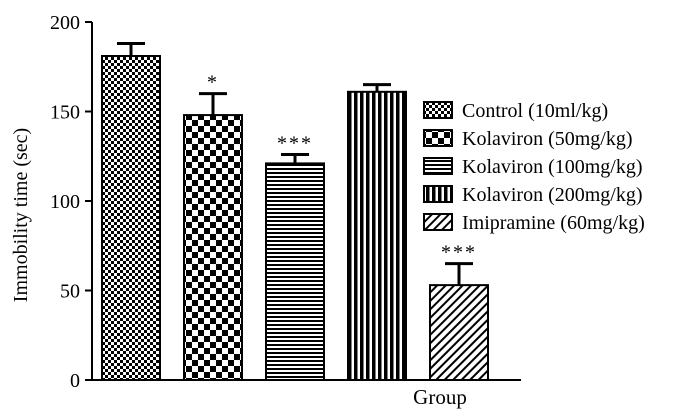 This screenshot has height=412, width=700. Describe the element at coordinates (65, 202) in the screenshot. I see `y-tick-label: 100` at that location.